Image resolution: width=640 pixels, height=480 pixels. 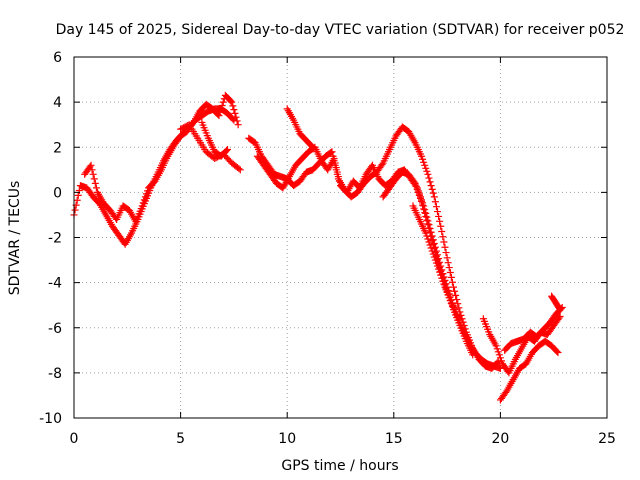 I want to click on y-tick-labels: -10 -8 -6 -4 -2 0 2 4 6, so click(x=50, y=238).